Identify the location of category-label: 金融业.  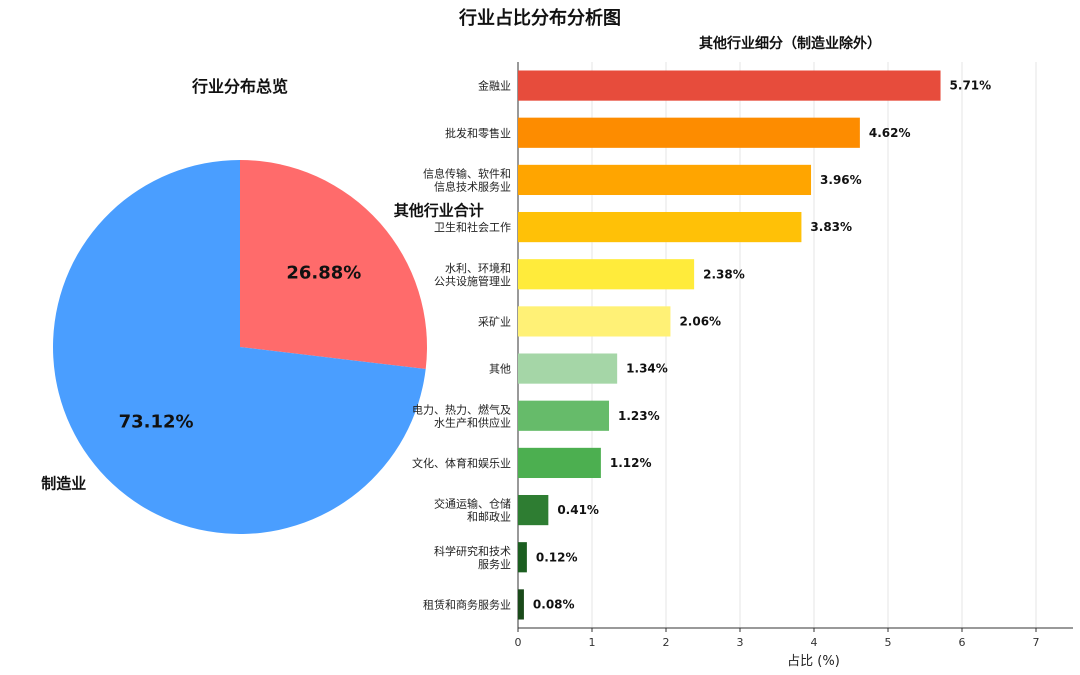
(494, 86).